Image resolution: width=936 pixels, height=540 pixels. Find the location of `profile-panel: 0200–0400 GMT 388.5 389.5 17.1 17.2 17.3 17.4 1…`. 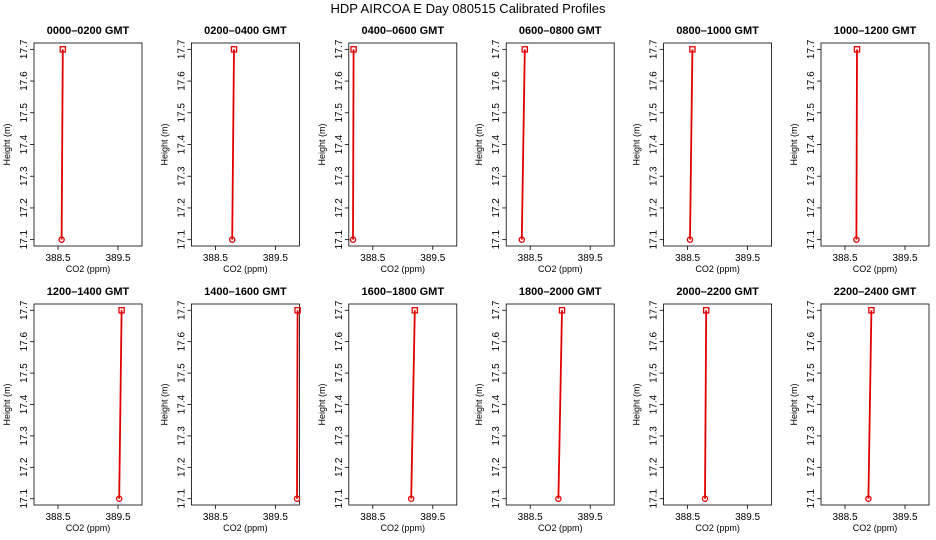

profile-panel: 0200–0400 GMT 388.5 389.5 17.1 17.2 17.3 17.4 1… is located at coordinates (229, 149).